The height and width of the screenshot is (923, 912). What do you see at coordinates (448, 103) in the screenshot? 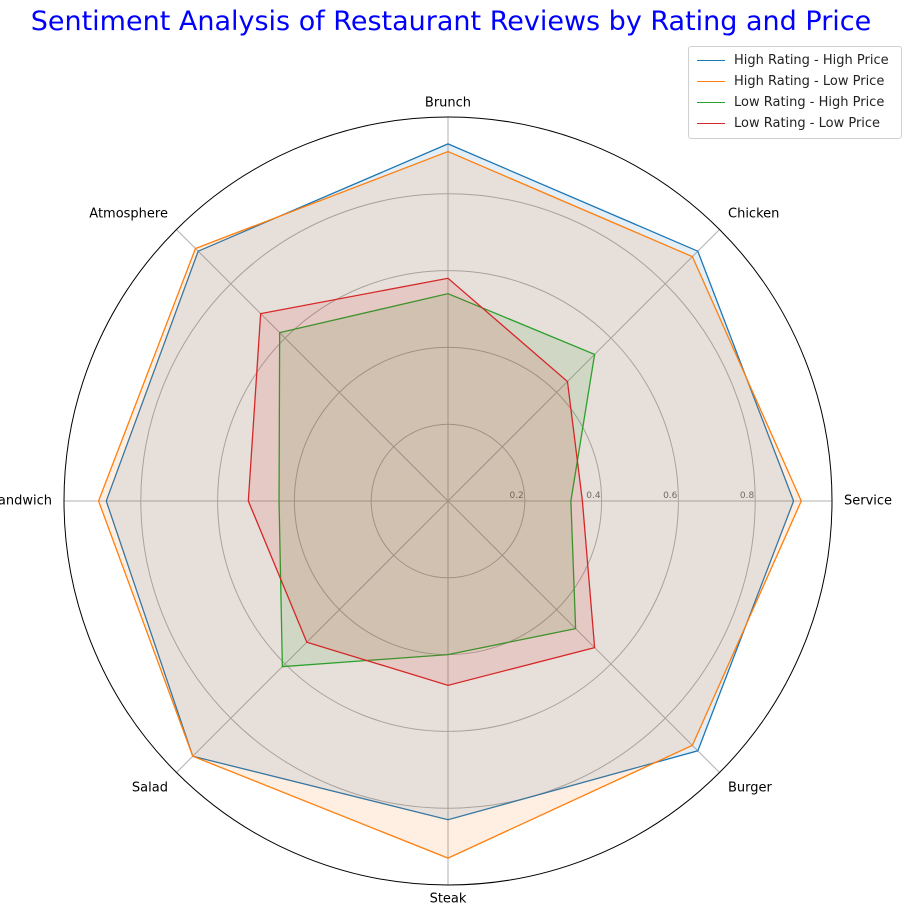
I see `category-label: Brunch` at bounding box center [448, 103].